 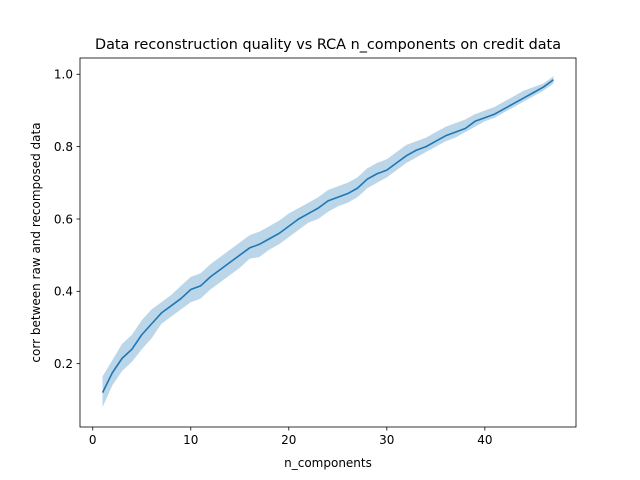 I want to click on y-tick-label: 1.0, so click(x=63, y=75).